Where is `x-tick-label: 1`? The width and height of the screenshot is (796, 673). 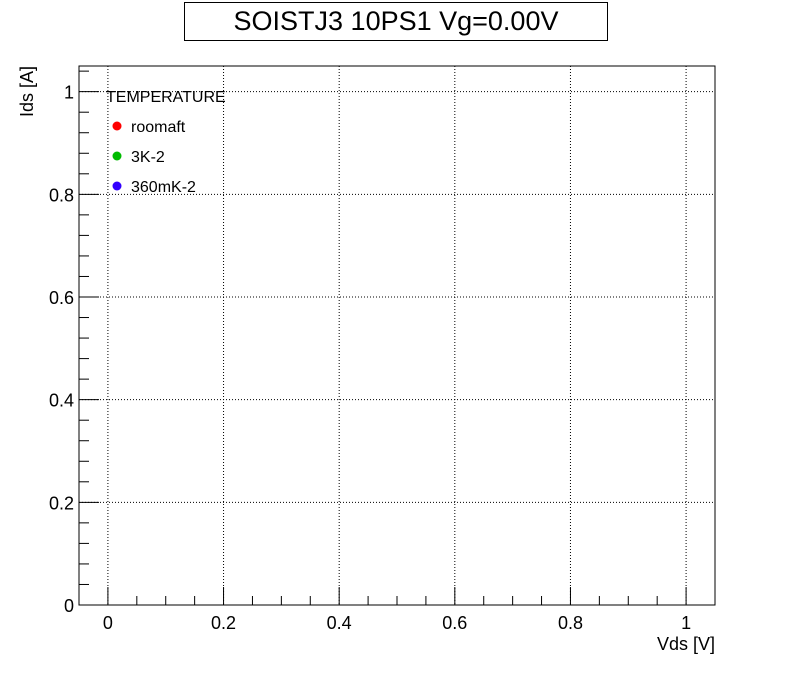 x-tick-label: 1 is located at coordinates (686, 623).